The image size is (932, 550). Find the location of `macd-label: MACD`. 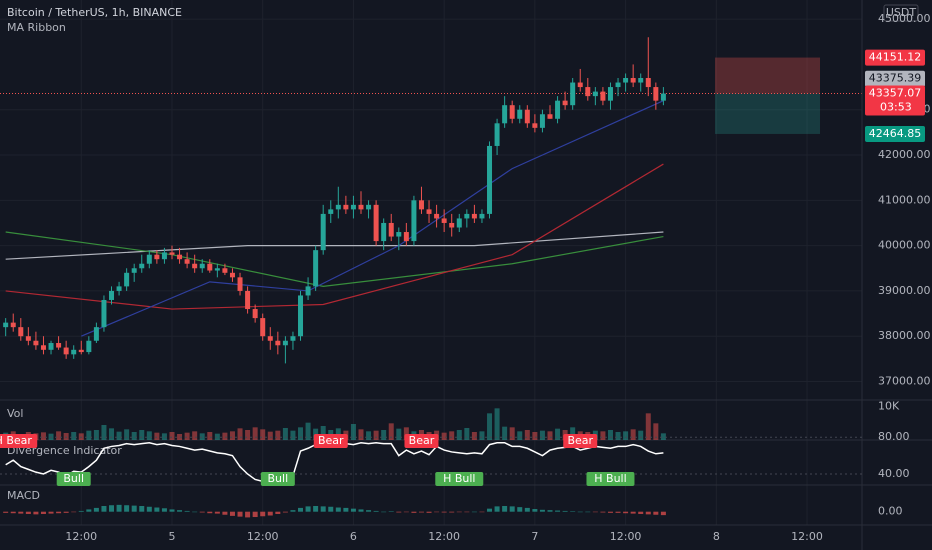

macd-label: MACD is located at coordinates (23, 495).